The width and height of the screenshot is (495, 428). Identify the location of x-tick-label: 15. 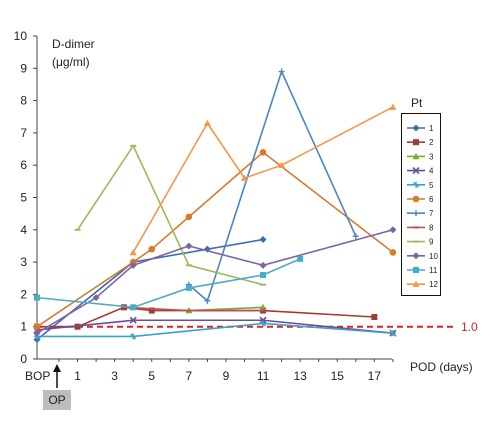
(338, 376).